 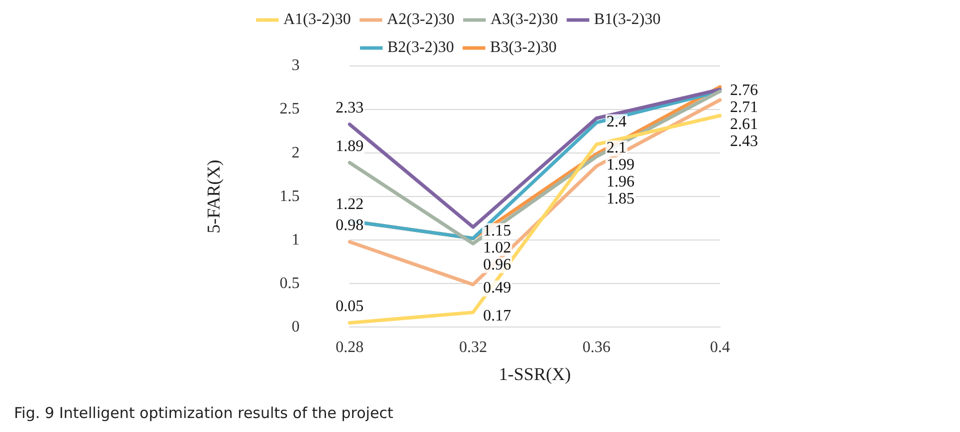 What do you see at coordinates (350, 108) in the screenshot?
I see `data-label: 2.33` at bounding box center [350, 108].